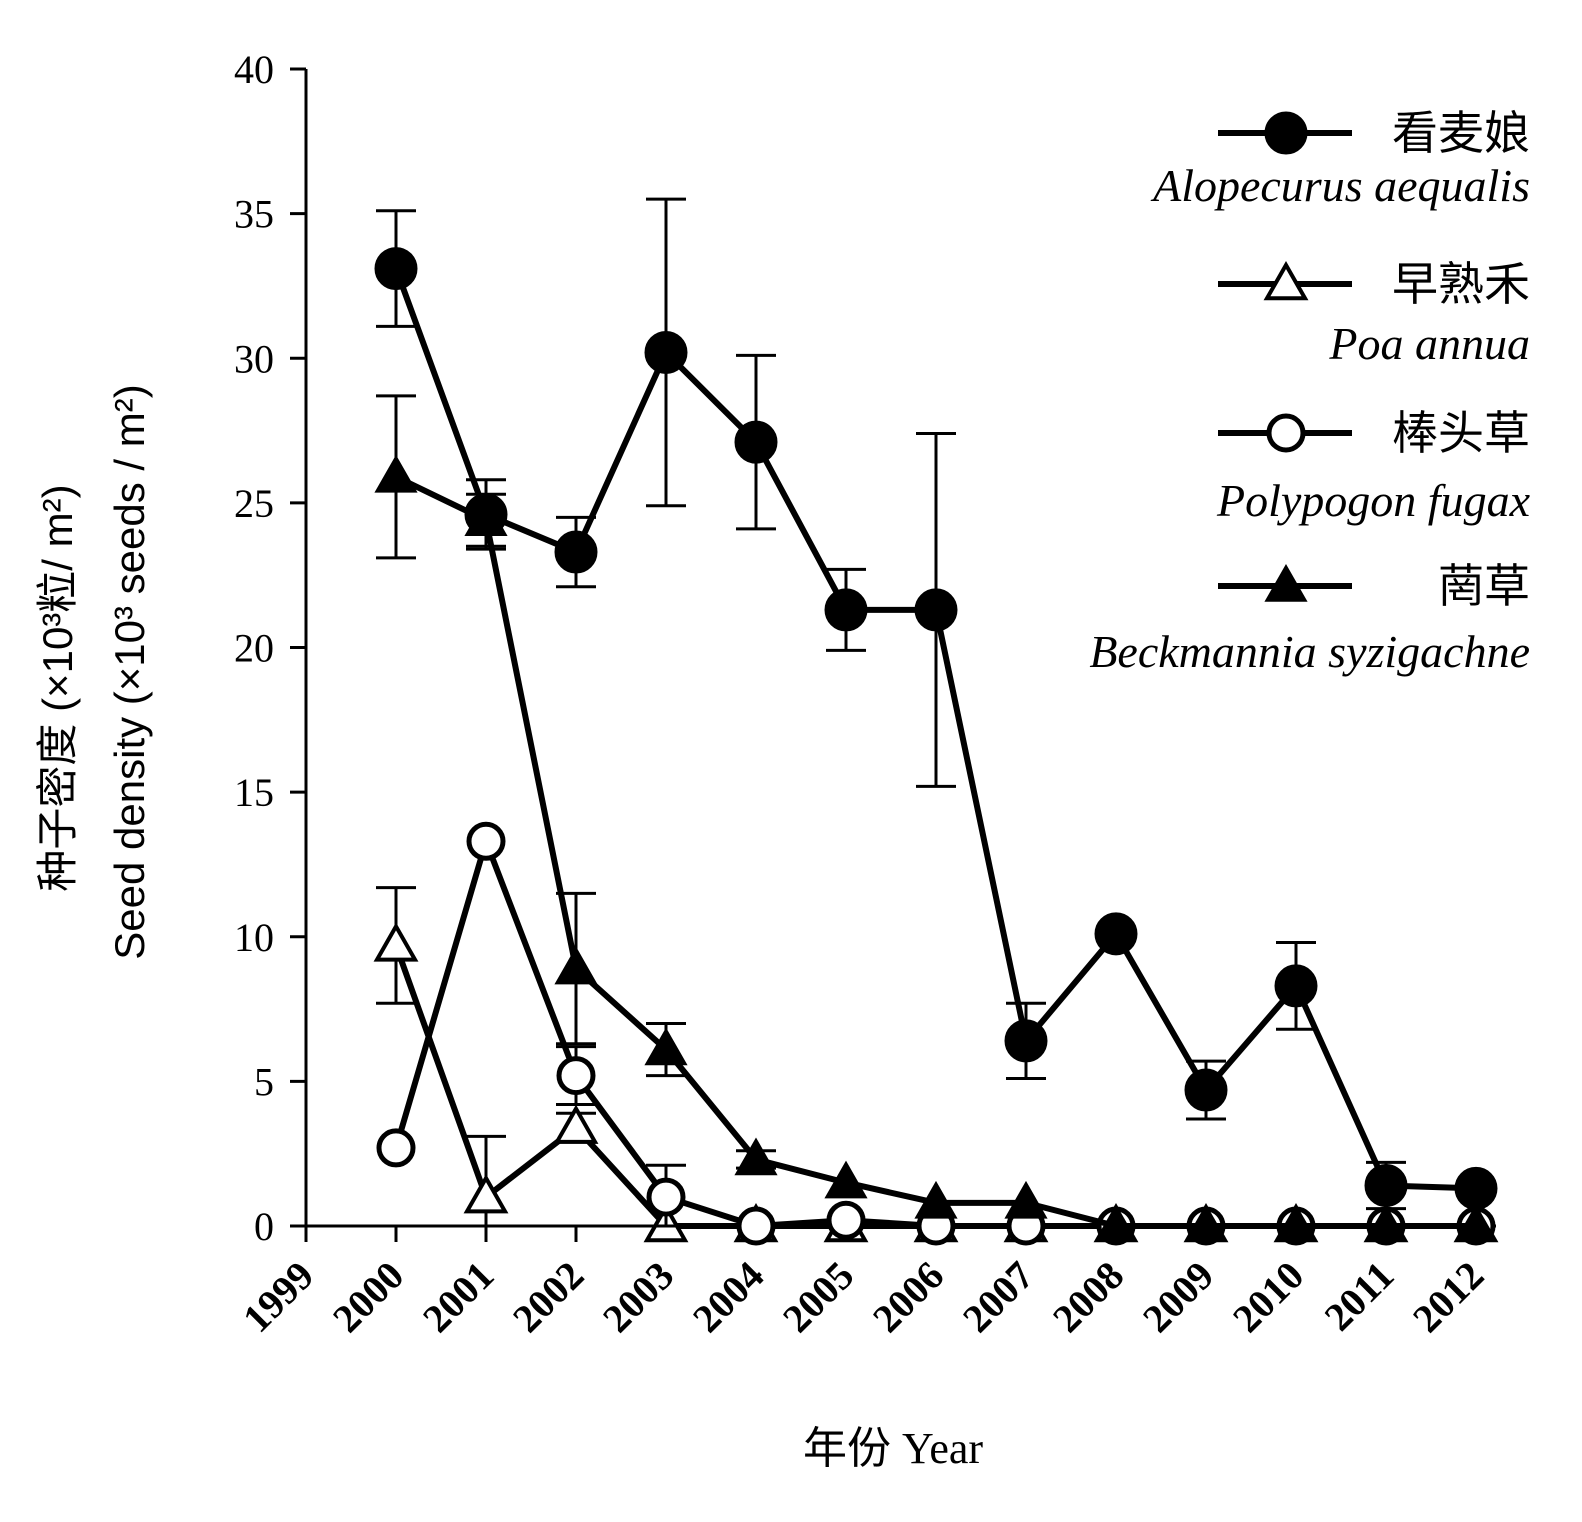  Describe the element at coordinates (548, 1297) in the screenshot. I see `x-tick-label: 2002` at that location.